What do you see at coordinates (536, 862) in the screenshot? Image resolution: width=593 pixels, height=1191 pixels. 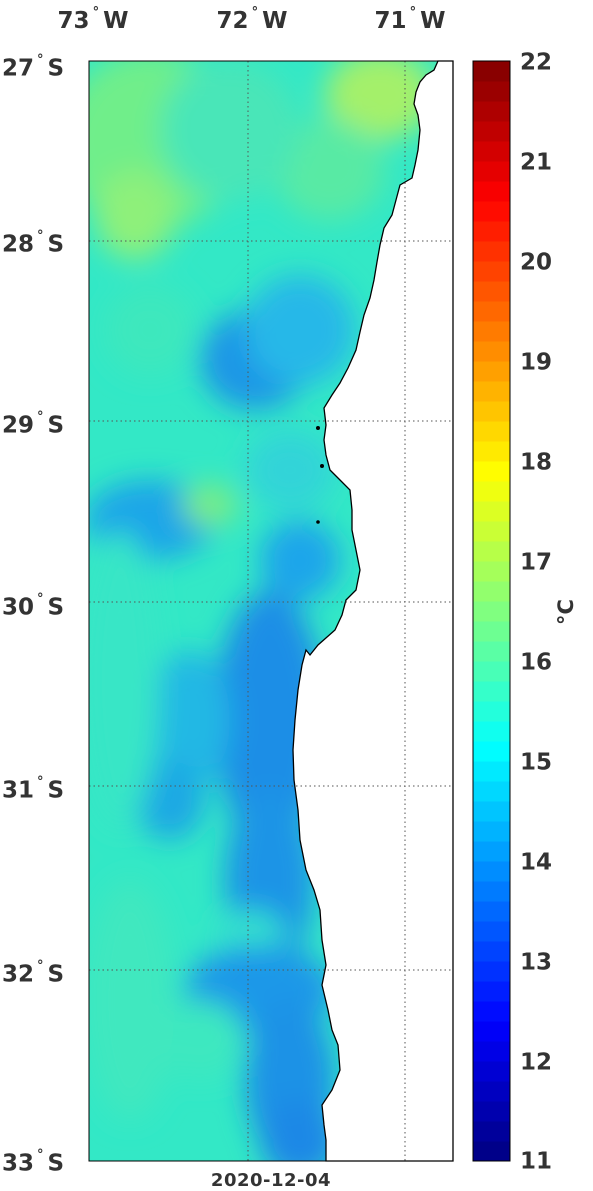 I see `colorbar-tick-14: 14` at bounding box center [536, 862].